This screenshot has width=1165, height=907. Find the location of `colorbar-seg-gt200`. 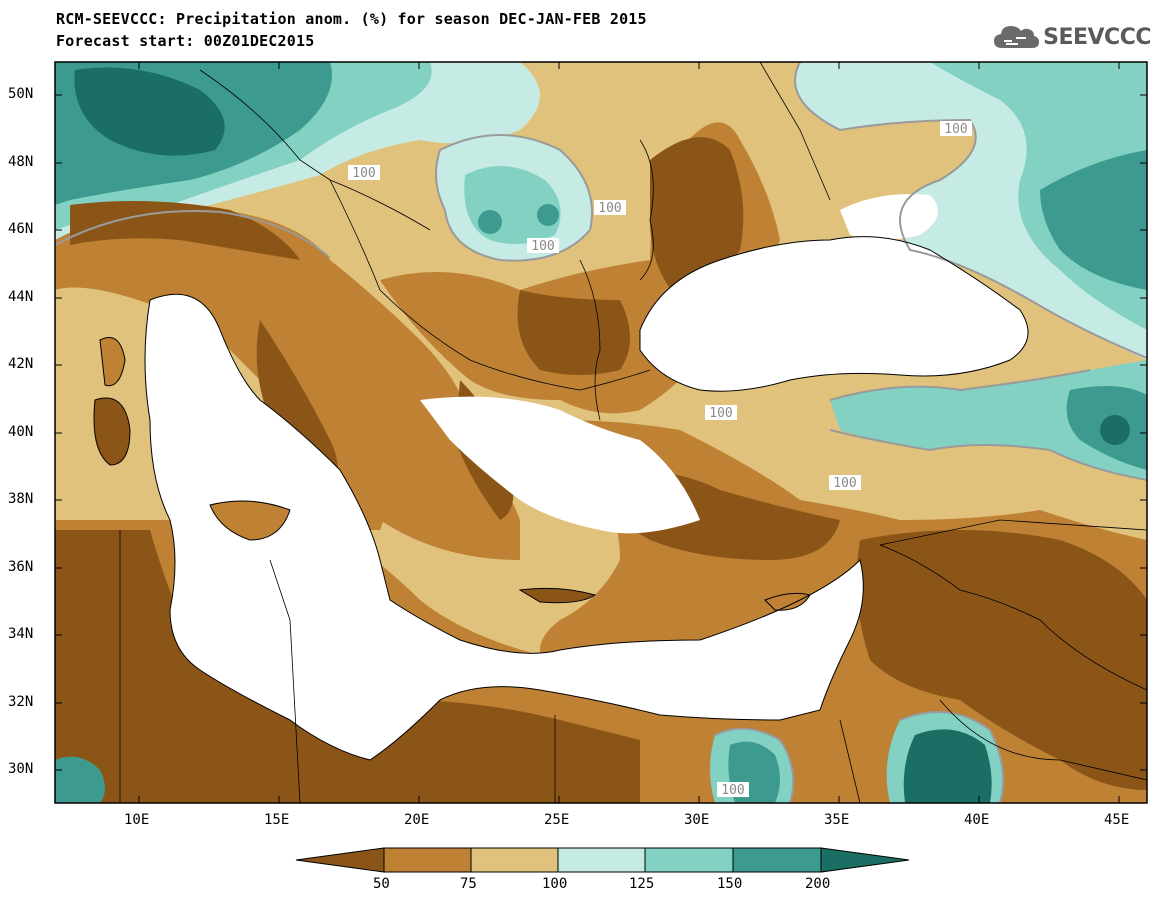

colorbar-seg-gt200 is located at coordinates (865, 860).